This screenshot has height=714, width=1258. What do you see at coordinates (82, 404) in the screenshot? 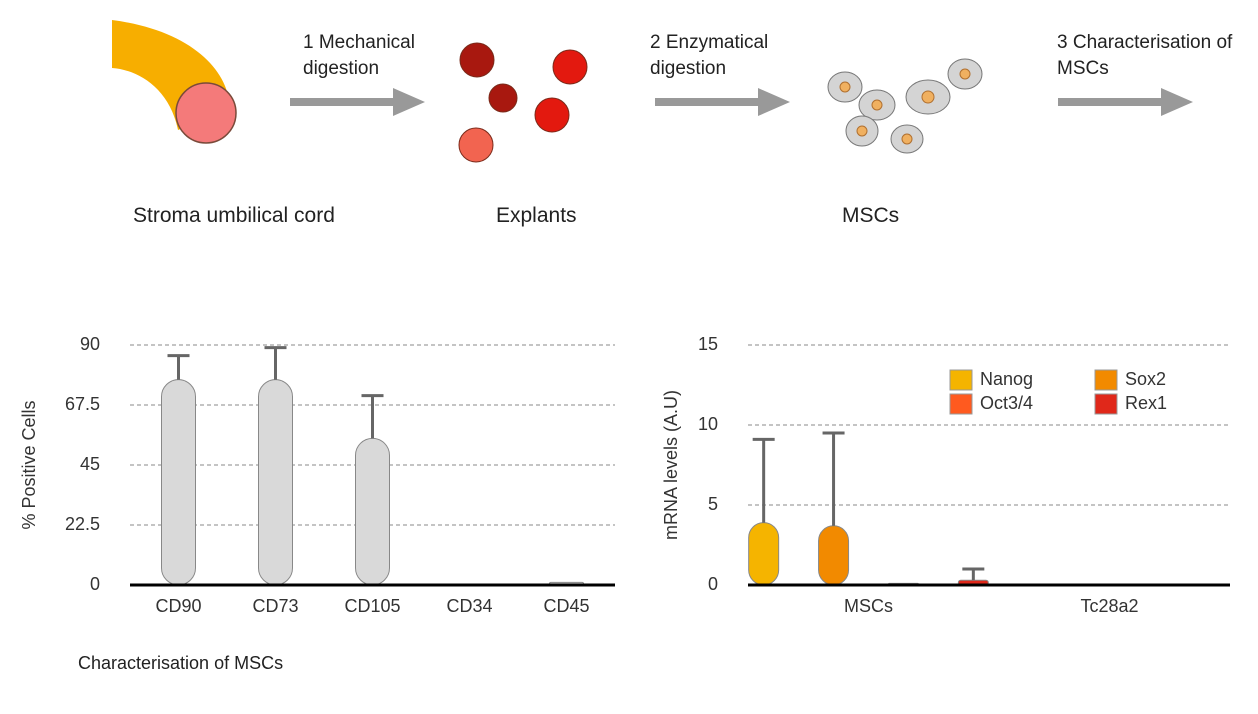
I see `y-tick-label: 67.5` at bounding box center [82, 404].